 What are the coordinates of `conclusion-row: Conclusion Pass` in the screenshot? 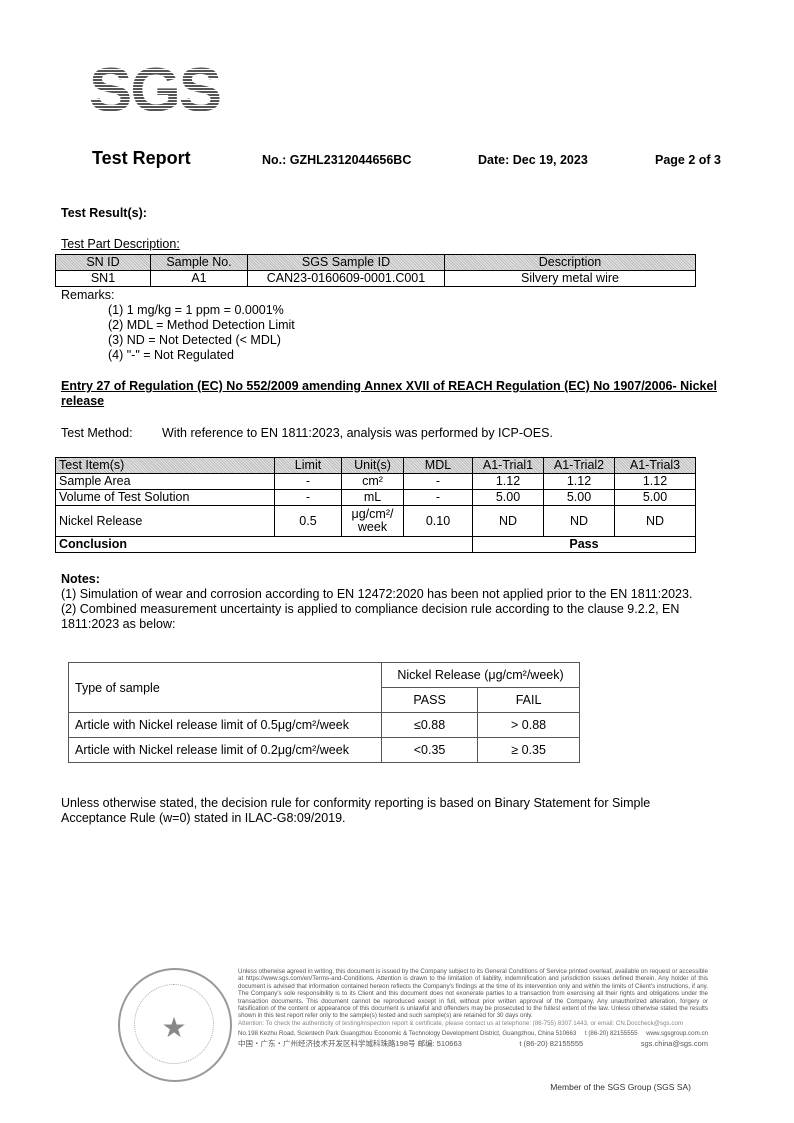 It's located at (375, 544).